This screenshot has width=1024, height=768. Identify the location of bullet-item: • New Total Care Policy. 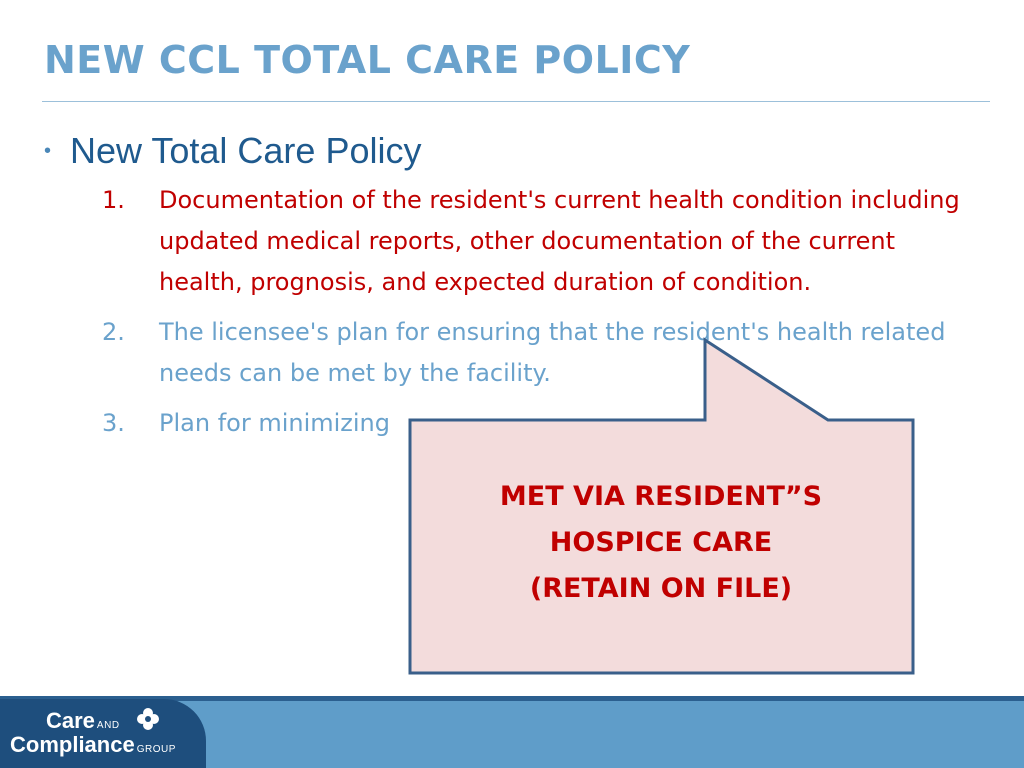
(232, 151).